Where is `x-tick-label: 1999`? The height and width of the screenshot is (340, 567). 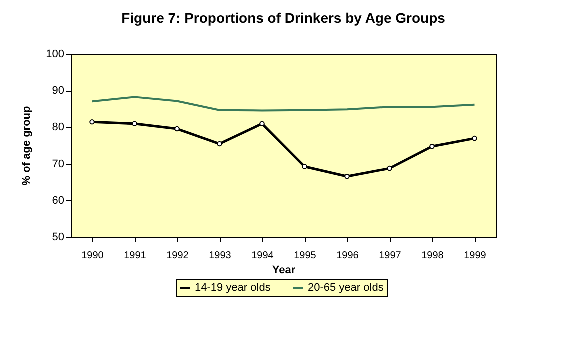 x-tick-label: 1999 is located at coordinates (475, 256).